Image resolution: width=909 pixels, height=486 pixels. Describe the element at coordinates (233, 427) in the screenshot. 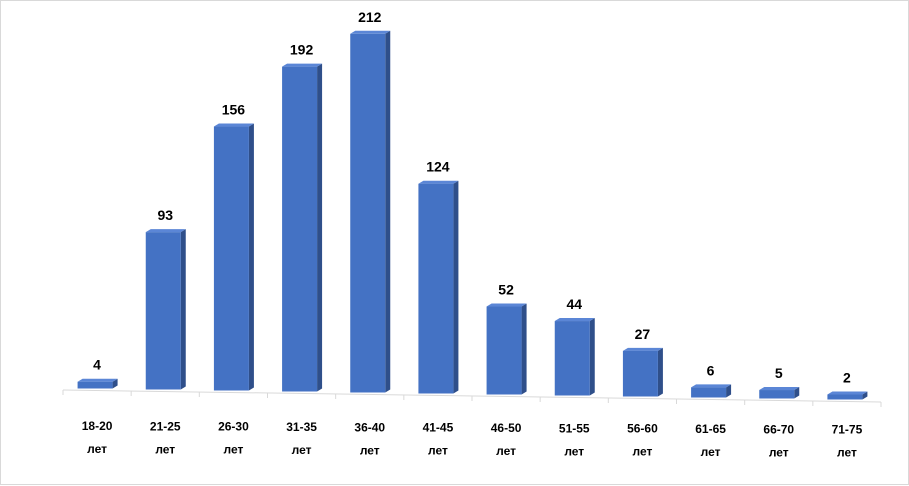

I see `x-tick-label: 26-30` at that location.